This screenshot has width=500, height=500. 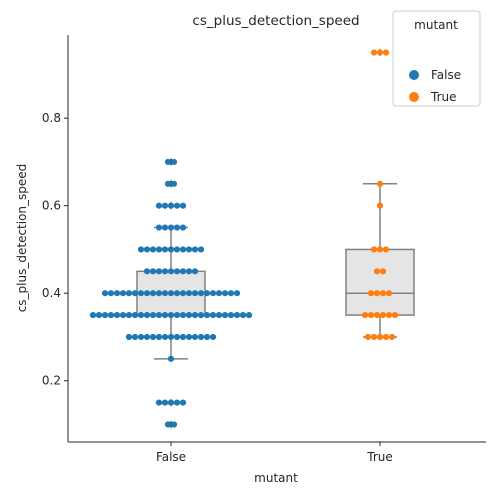 What do you see at coordinates (275, 21) in the screenshot?
I see `chart-title: cs_plus_detection_speed` at bounding box center [275, 21].